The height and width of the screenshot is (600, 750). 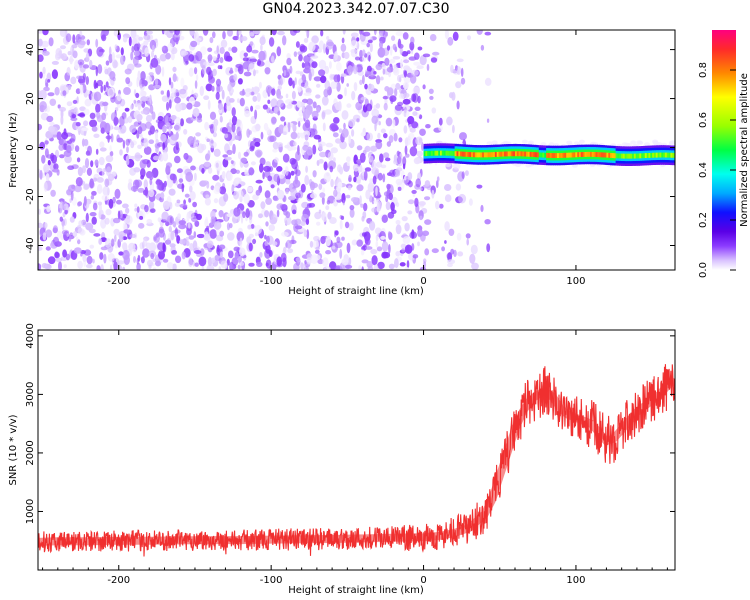 What do you see at coordinates (30, 245) in the screenshot?
I see `y-tick-label: -40` at bounding box center [30, 245].